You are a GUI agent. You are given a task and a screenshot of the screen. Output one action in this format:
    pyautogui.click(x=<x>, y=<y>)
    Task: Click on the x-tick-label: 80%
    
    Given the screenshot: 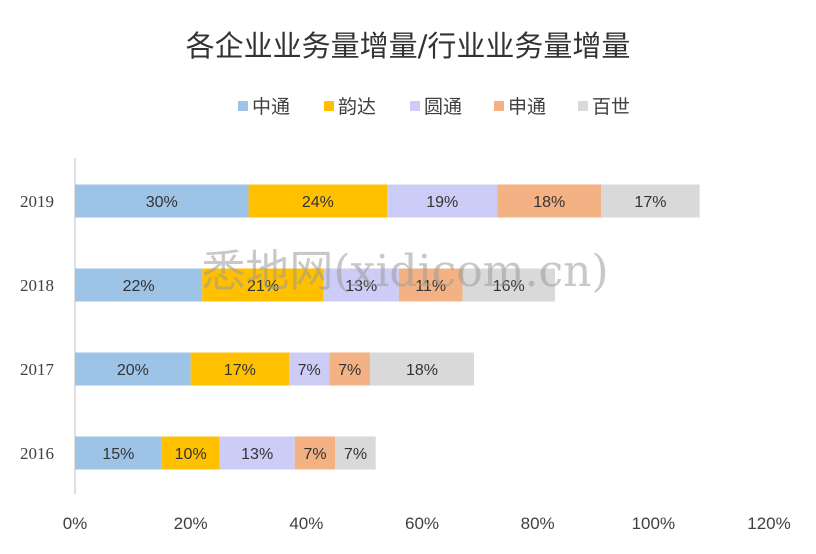 What is the action you would take?
    pyautogui.click(x=538, y=523)
    